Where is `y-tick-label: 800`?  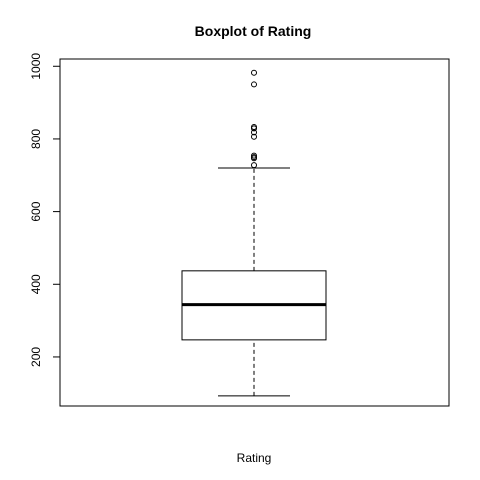
y-tick-label: 800 is located at coordinates (36, 139).